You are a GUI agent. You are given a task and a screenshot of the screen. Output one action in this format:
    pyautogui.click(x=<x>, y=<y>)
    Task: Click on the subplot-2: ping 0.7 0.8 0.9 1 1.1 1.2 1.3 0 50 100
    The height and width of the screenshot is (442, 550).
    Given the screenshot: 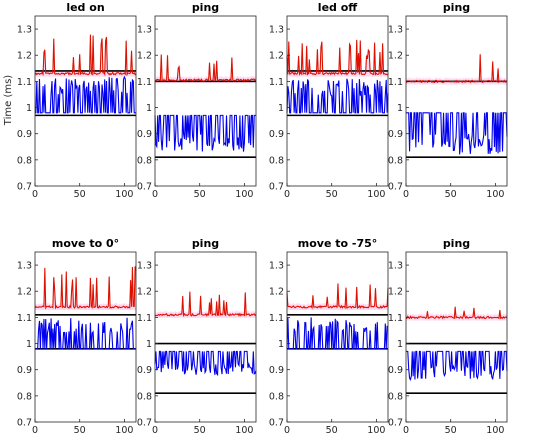 What is the action you would take?
    pyautogui.click(x=197, y=100)
    